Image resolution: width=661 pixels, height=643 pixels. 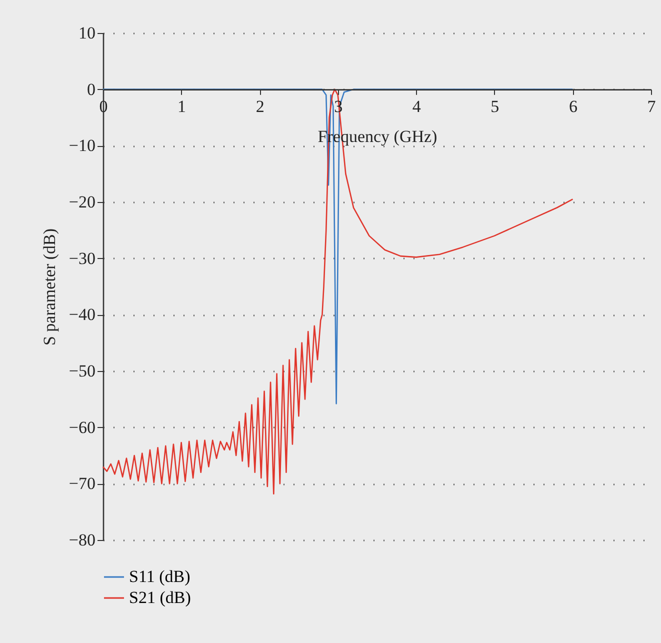 I want to click on x-tick-label: 6, so click(x=573, y=106).